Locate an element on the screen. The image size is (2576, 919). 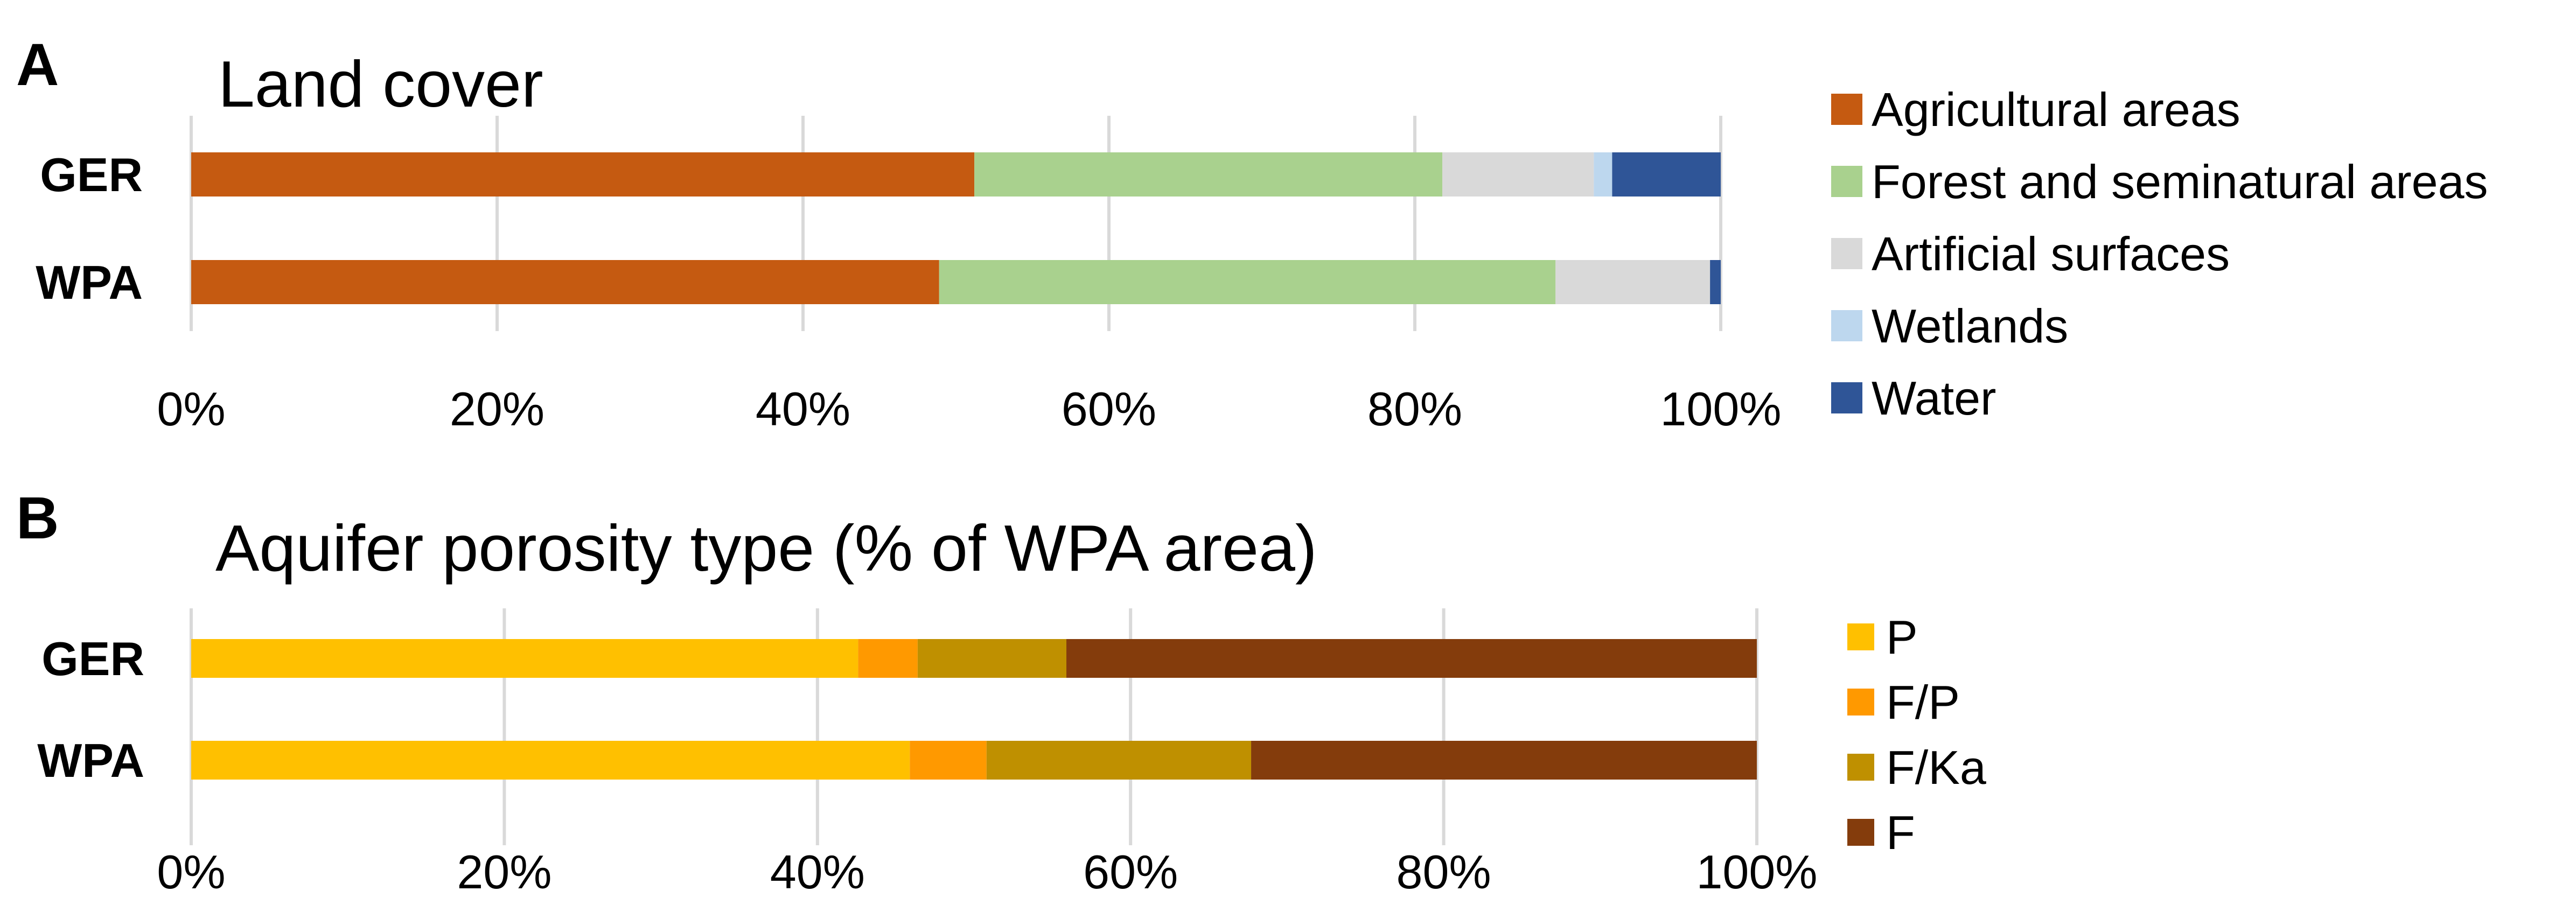
panel-letter-b: B is located at coordinates (37, 518).